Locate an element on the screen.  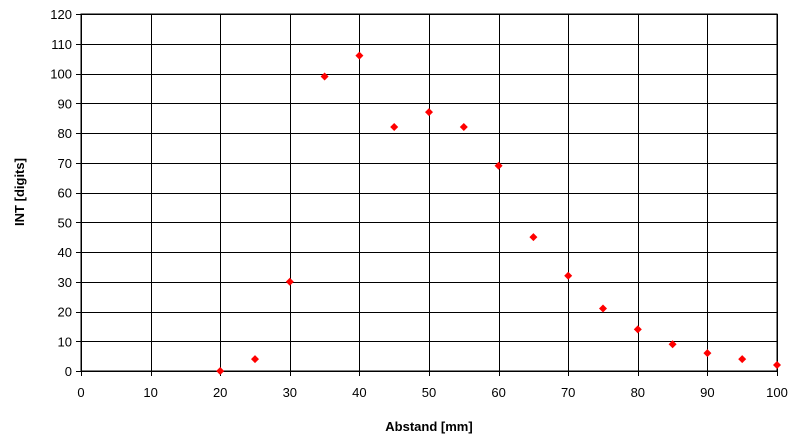
x-axis-label: Abstand [mm] is located at coordinates (428, 426).